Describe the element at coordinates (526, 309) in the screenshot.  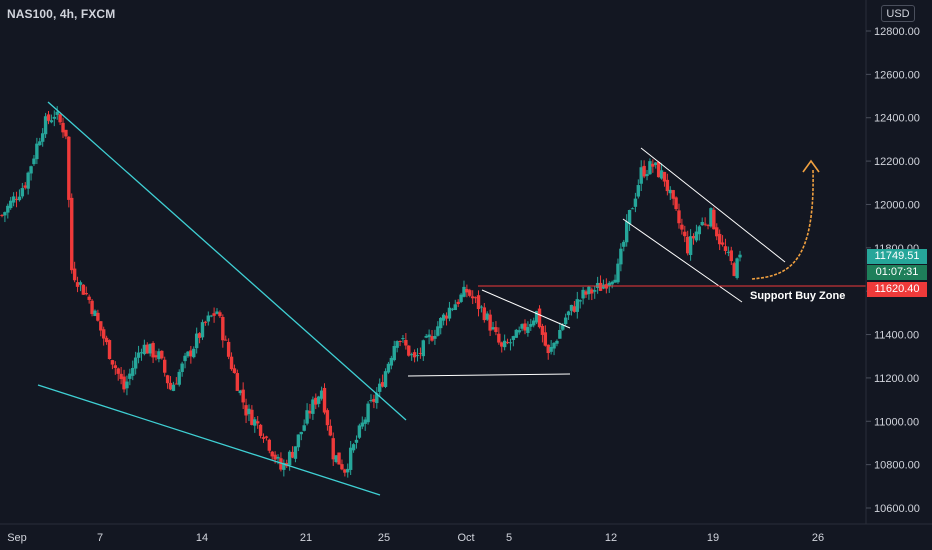
I see `triangle-upper-line` at that location.